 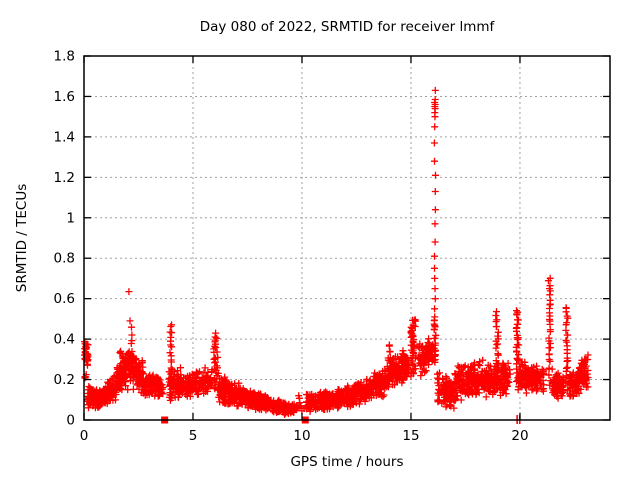 I want to click on y-tick-label: 1.6, so click(x=64, y=97).